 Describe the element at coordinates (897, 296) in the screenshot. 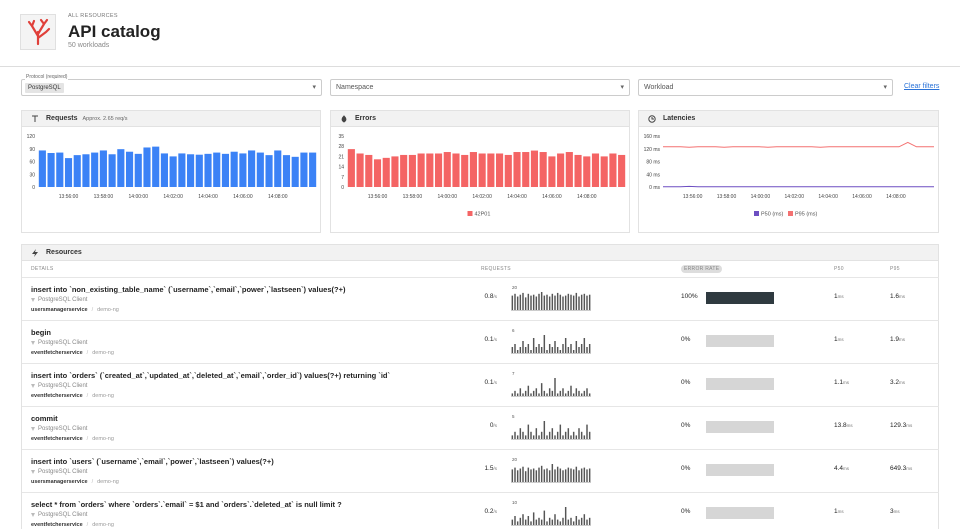

I see `p95: 1.6ms` at that location.